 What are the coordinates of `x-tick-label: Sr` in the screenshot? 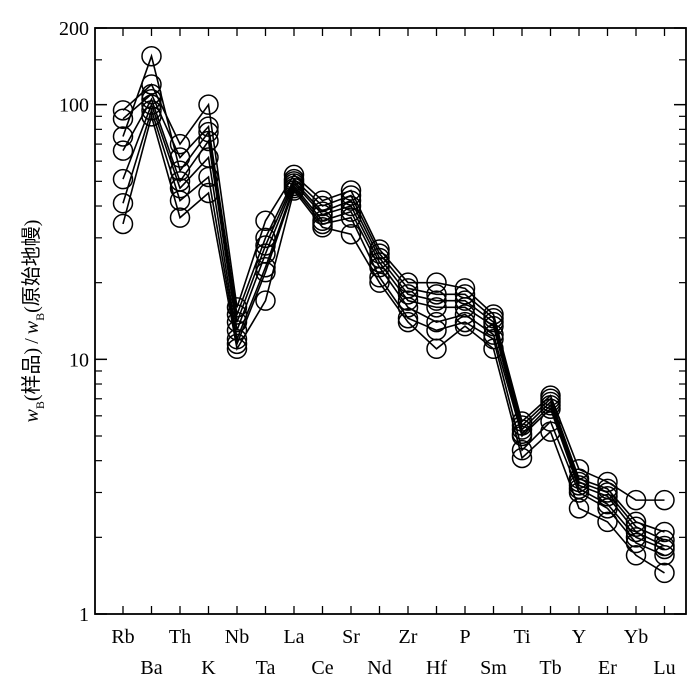 It's located at (351, 637).